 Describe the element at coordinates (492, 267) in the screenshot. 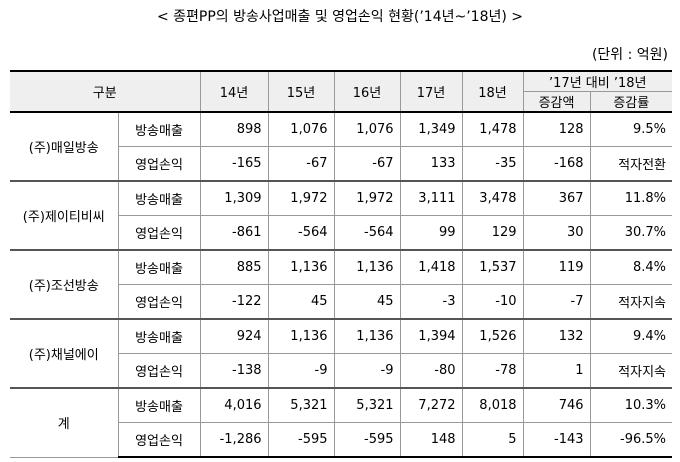

I see `table-cell: 1,537` at that location.